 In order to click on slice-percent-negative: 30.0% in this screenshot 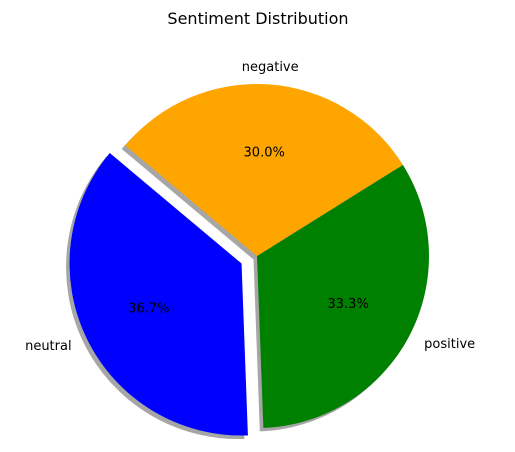, I will do `click(264, 153)`.